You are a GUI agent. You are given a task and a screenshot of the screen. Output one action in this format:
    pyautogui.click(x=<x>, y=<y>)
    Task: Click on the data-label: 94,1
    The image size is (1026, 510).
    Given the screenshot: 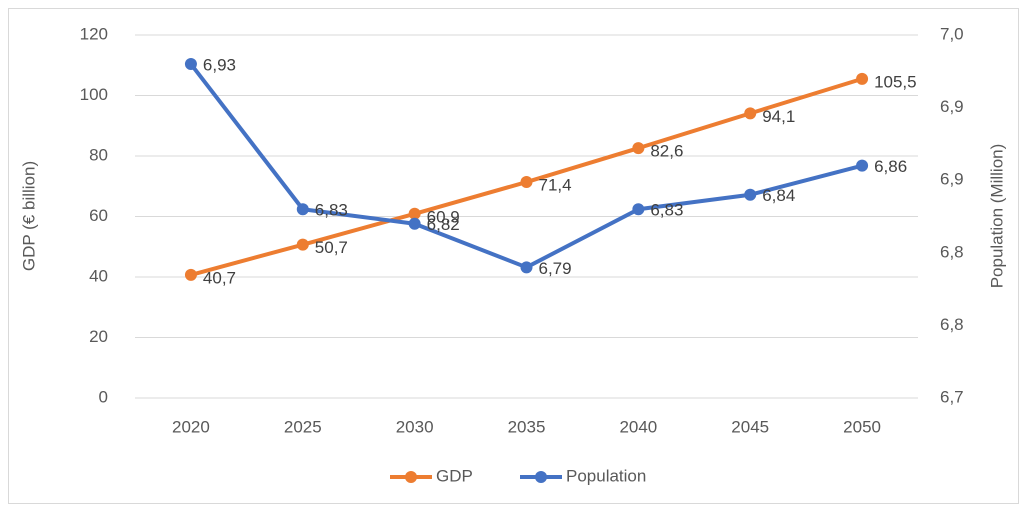 What is the action you would take?
    pyautogui.click(x=778, y=116)
    